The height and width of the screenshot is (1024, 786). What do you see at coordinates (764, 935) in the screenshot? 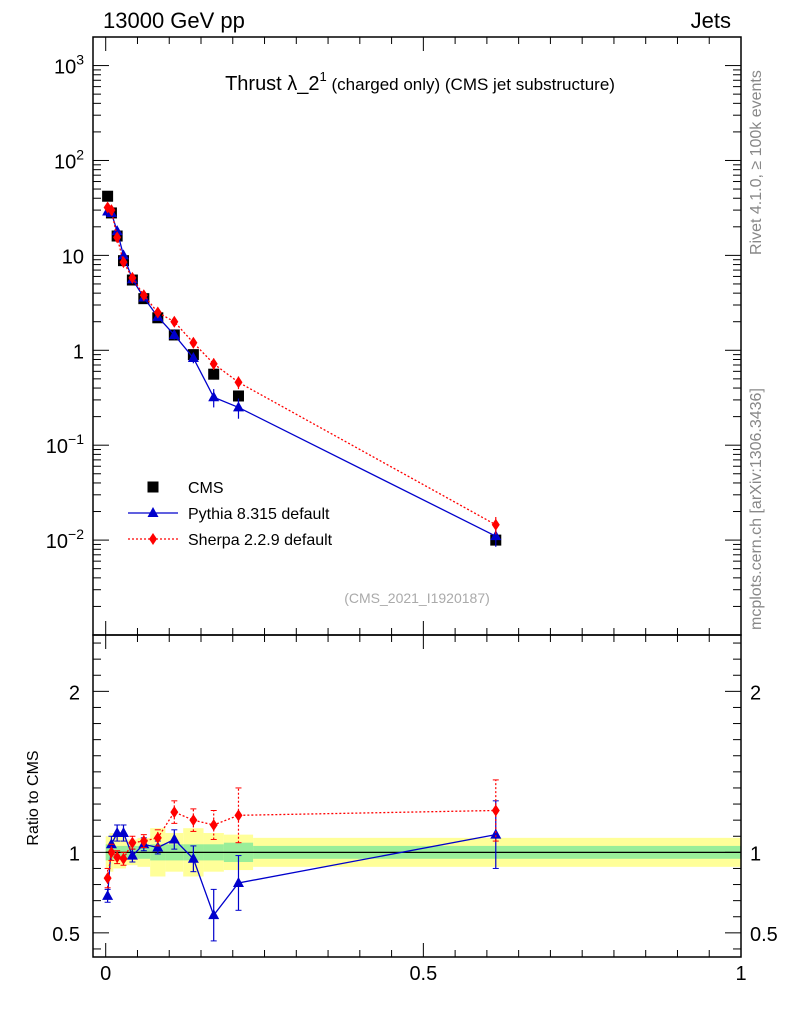
I see `ratio-y-tick-label-right: 0.5` at bounding box center [764, 935].